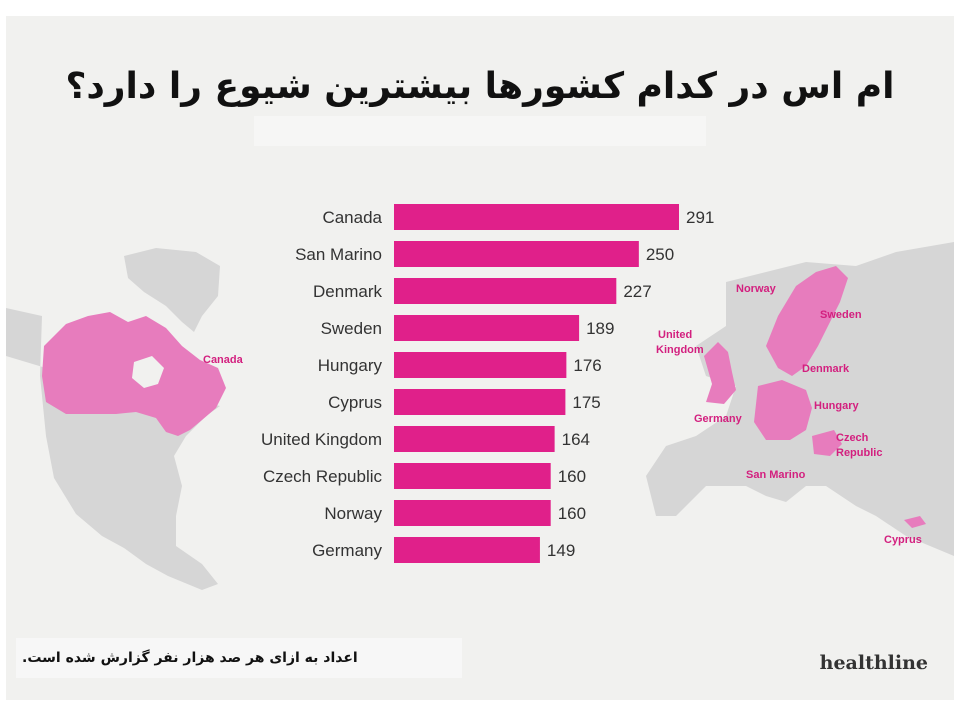 Image resolution: width=960 pixels, height=720 pixels. Describe the element at coordinates (859, 453) in the screenshot. I see `map-label-czech-line2: Republic` at that location.